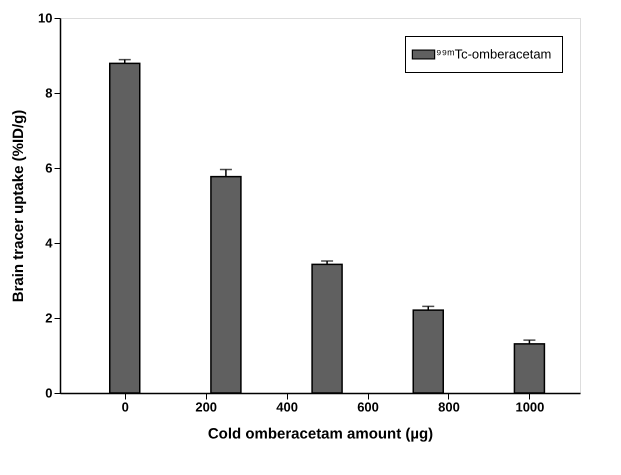 Image resolution: width=621 pixels, height=475 pixels. What do you see at coordinates (48, 318) in the screenshot?
I see `y-tick-label: 2` at bounding box center [48, 318].